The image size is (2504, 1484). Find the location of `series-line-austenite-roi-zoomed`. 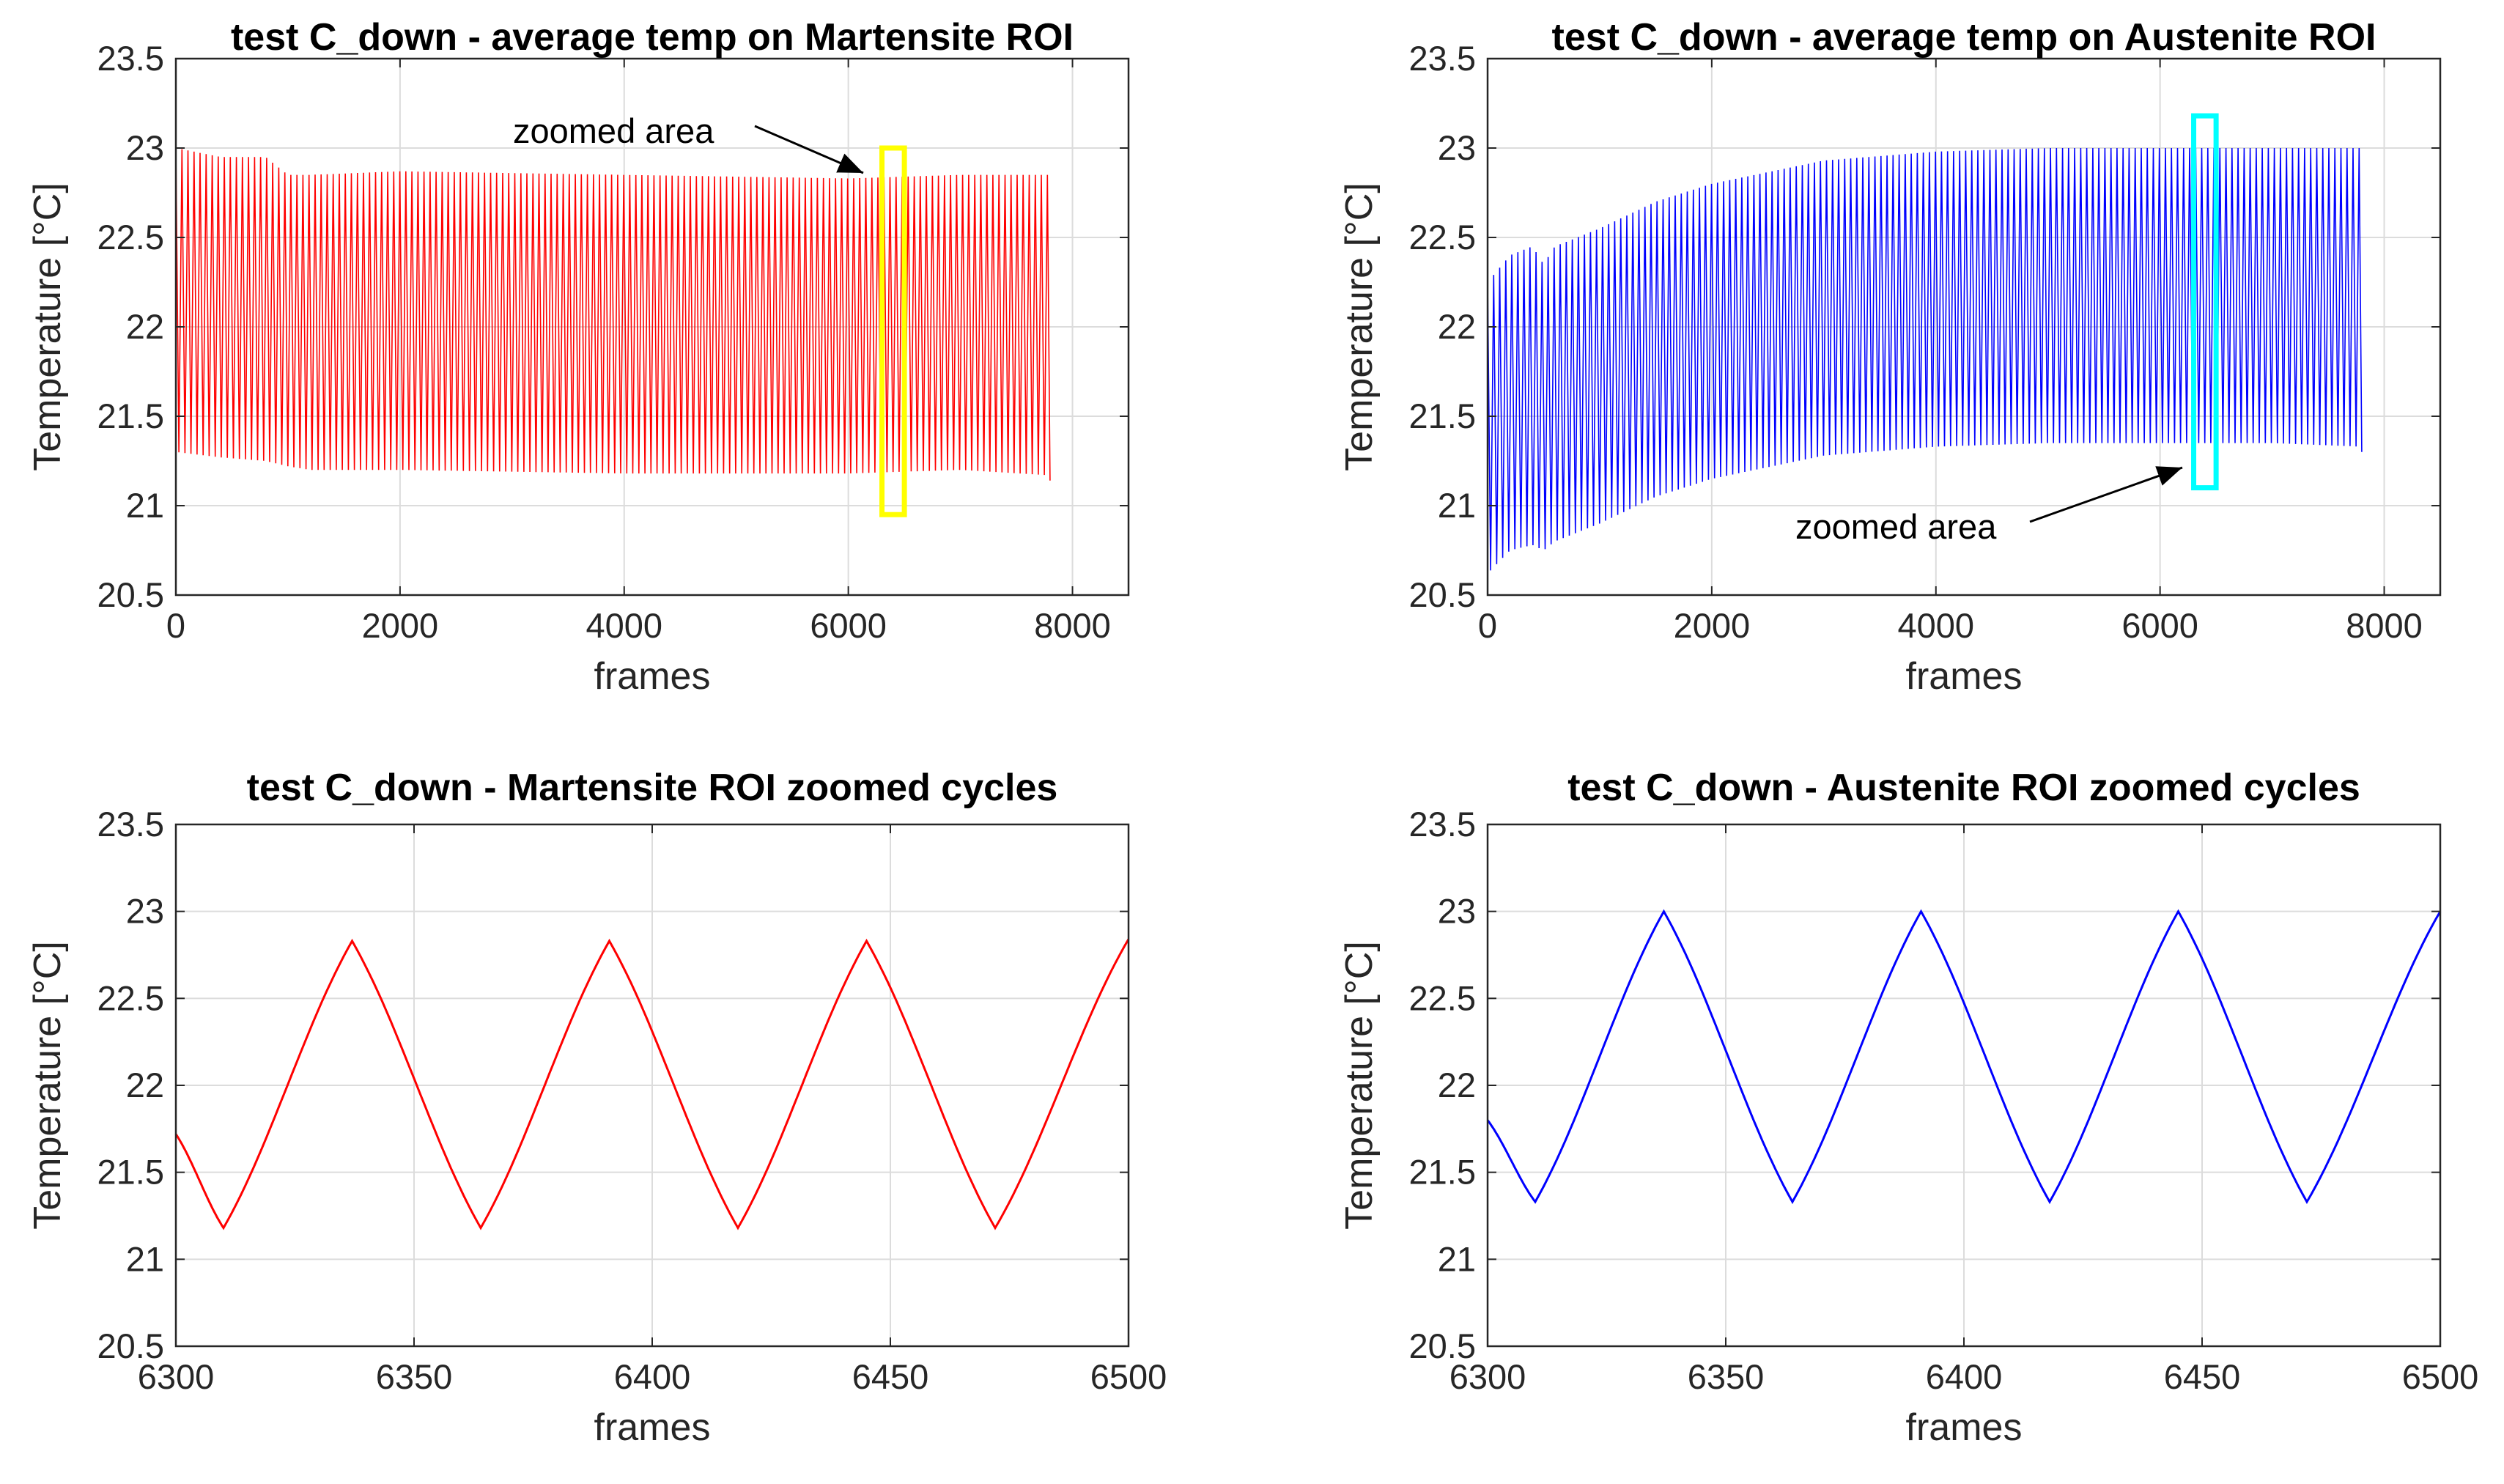

series-line-austenite-roi-zoomed is located at coordinates (1964, 1057).